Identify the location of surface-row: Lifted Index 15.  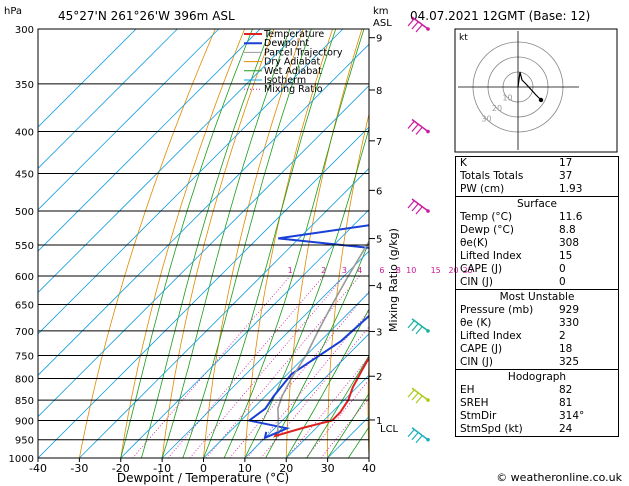
(537, 256).